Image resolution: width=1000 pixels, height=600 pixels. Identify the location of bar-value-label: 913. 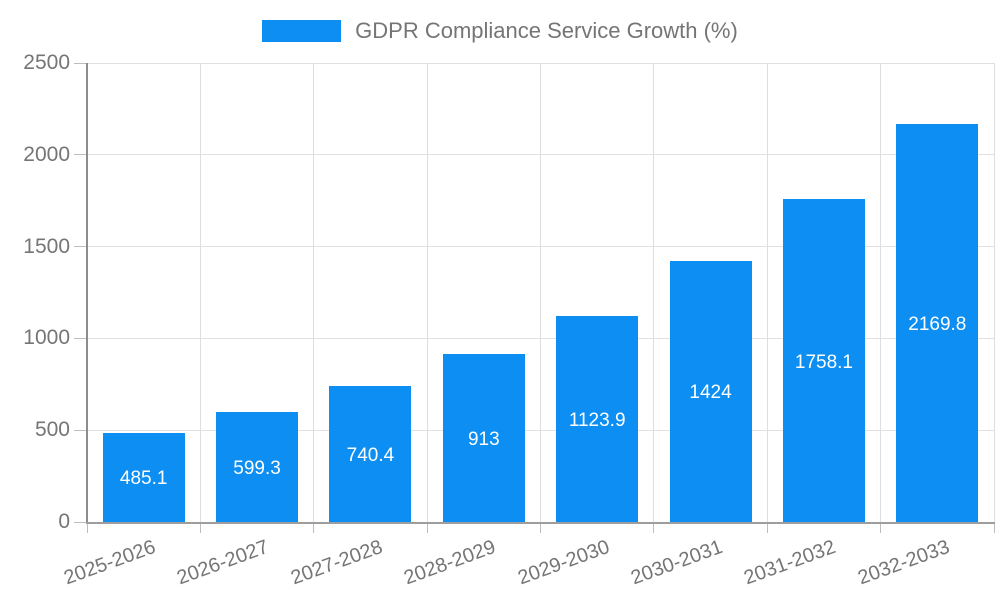
(483, 440).